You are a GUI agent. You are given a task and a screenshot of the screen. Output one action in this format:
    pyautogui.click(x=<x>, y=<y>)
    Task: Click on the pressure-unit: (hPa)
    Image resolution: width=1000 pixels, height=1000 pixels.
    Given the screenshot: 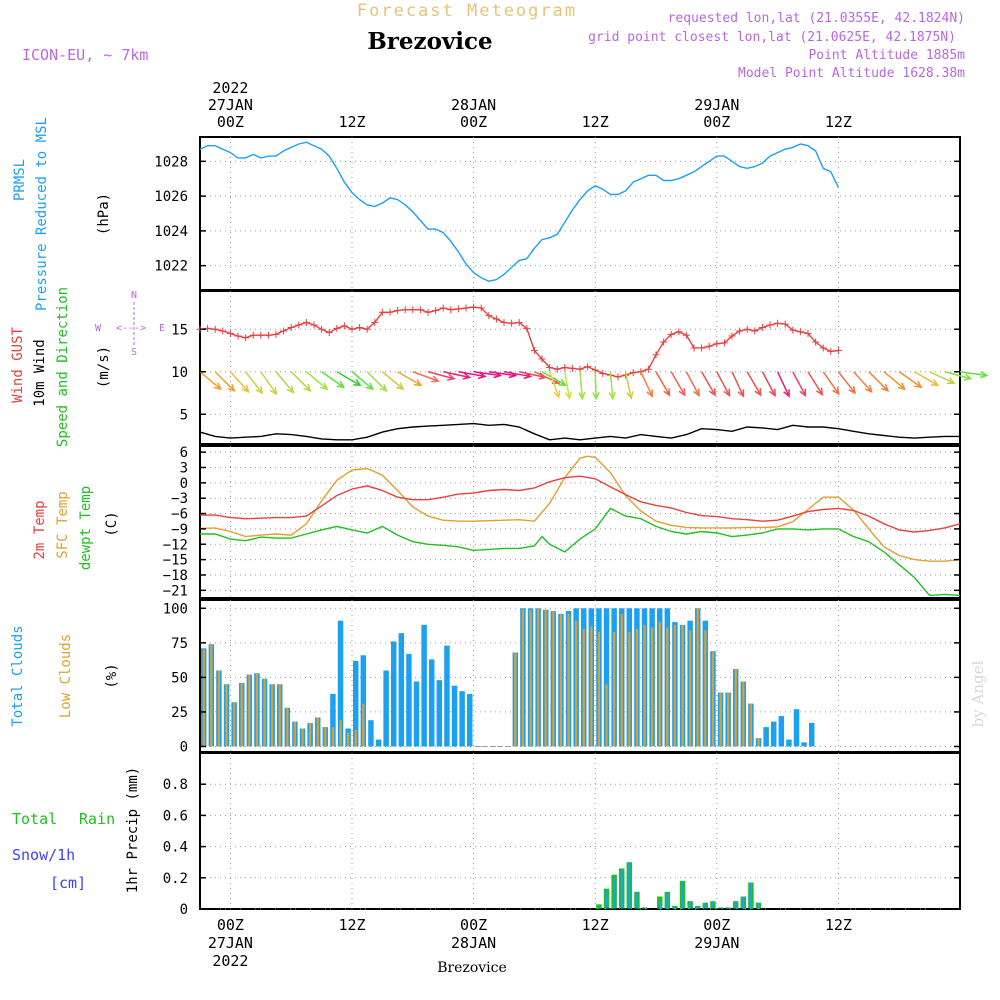 What is the action you would take?
    pyautogui.click(x=104, y=214)
    